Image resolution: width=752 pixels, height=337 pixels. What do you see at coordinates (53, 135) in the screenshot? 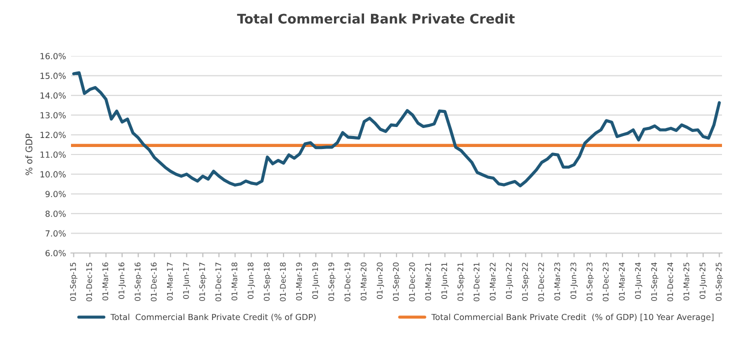
I see `y-tick-label: 12.0%` at bounding box center [53, 135].